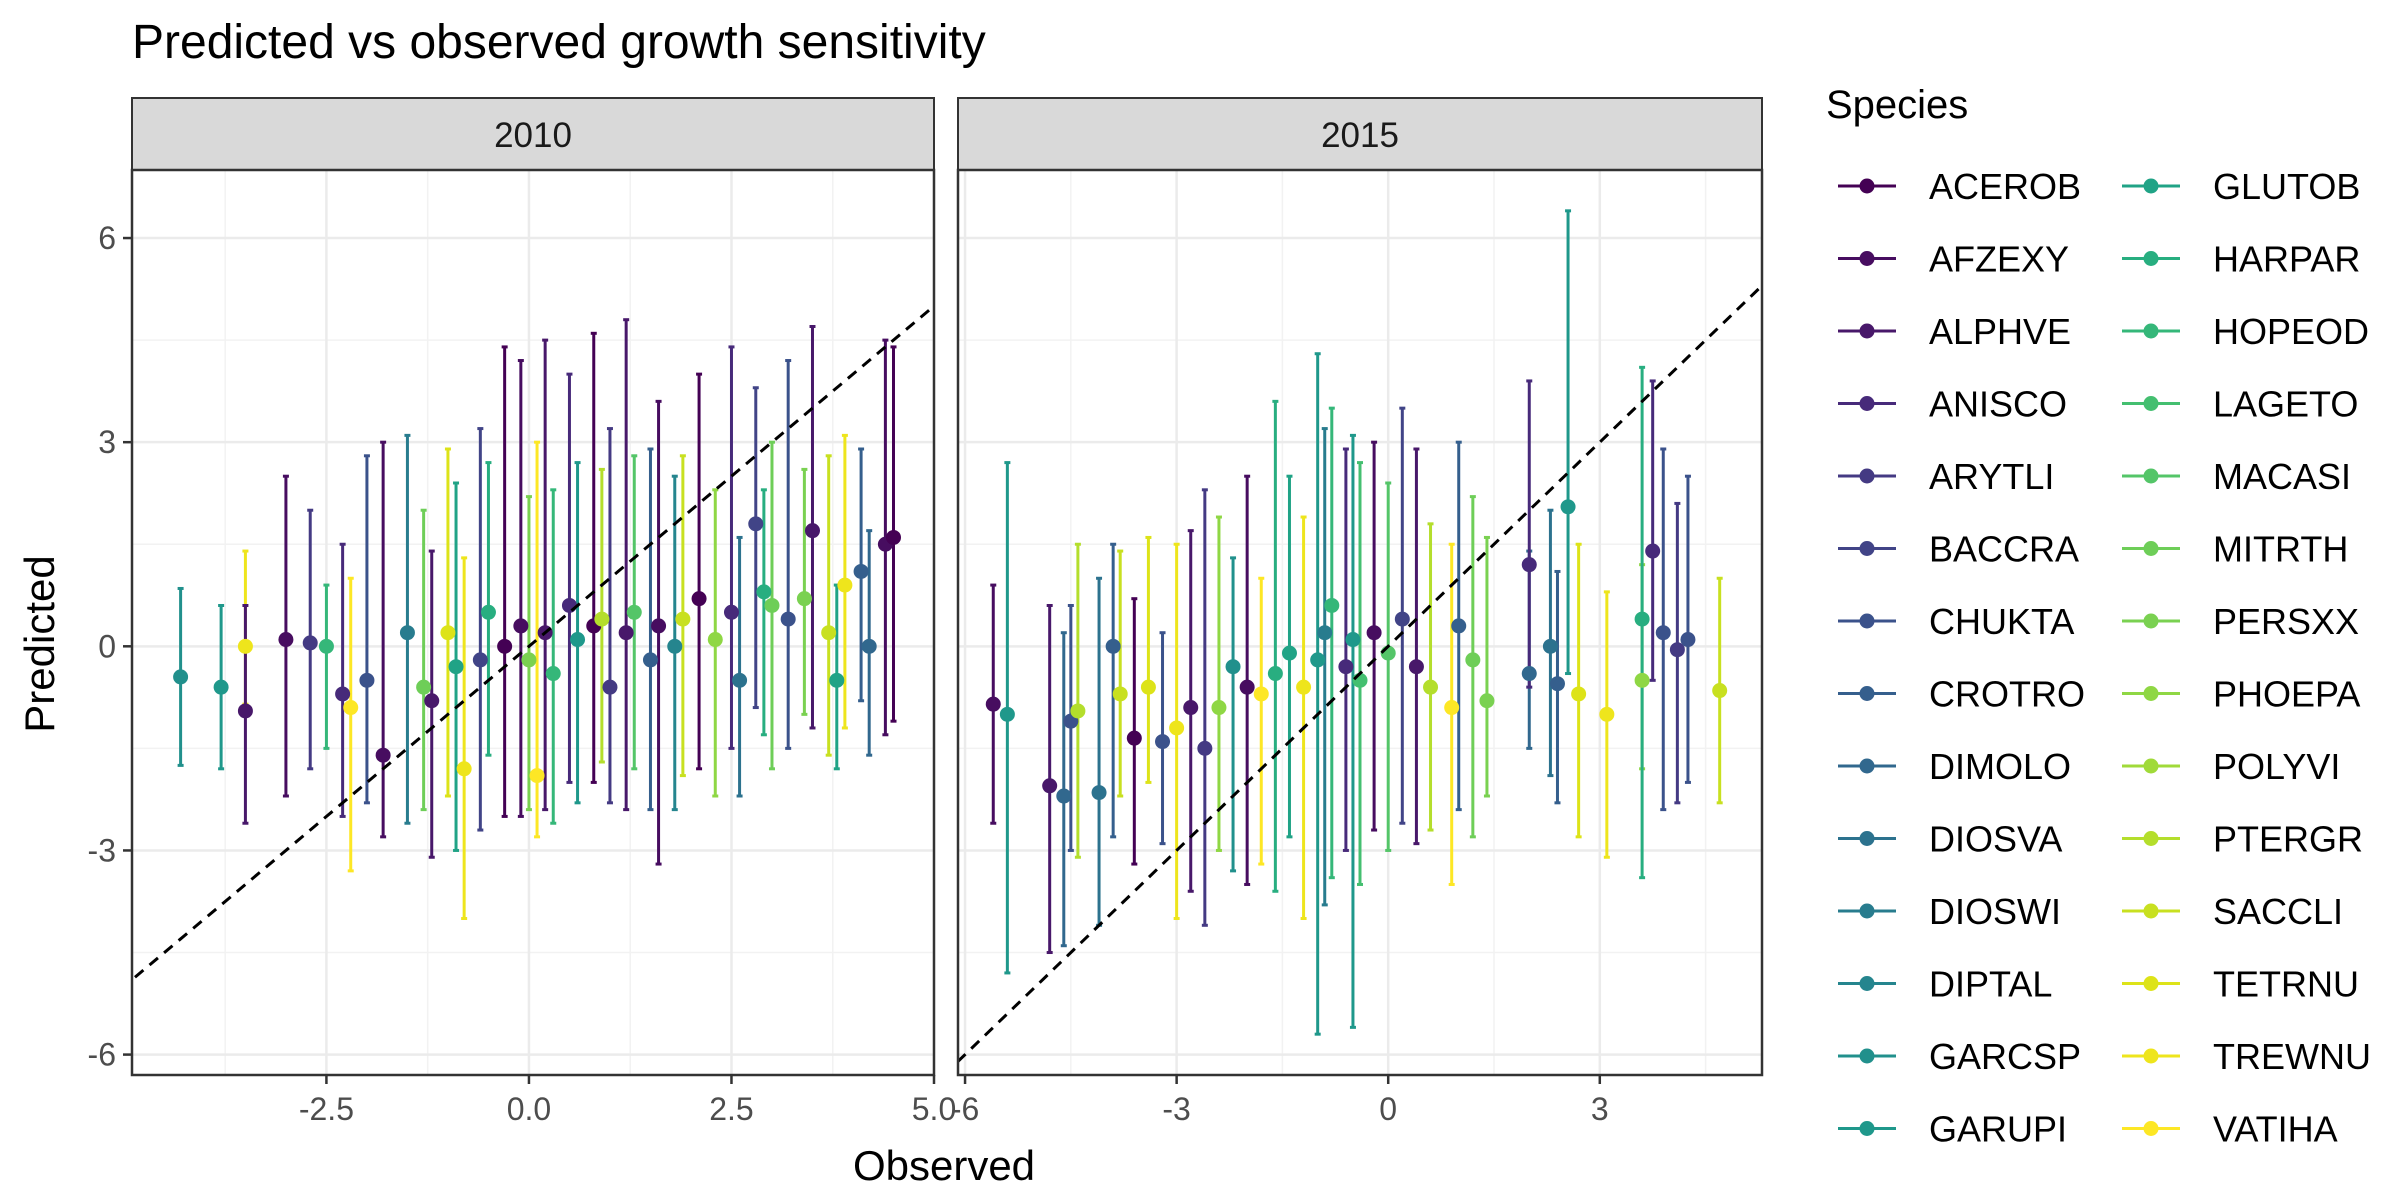  What do you see at coordinates (102, 850) in the screenshot?
I see `y-tick-label: -3` at bounding box center [102, 850].